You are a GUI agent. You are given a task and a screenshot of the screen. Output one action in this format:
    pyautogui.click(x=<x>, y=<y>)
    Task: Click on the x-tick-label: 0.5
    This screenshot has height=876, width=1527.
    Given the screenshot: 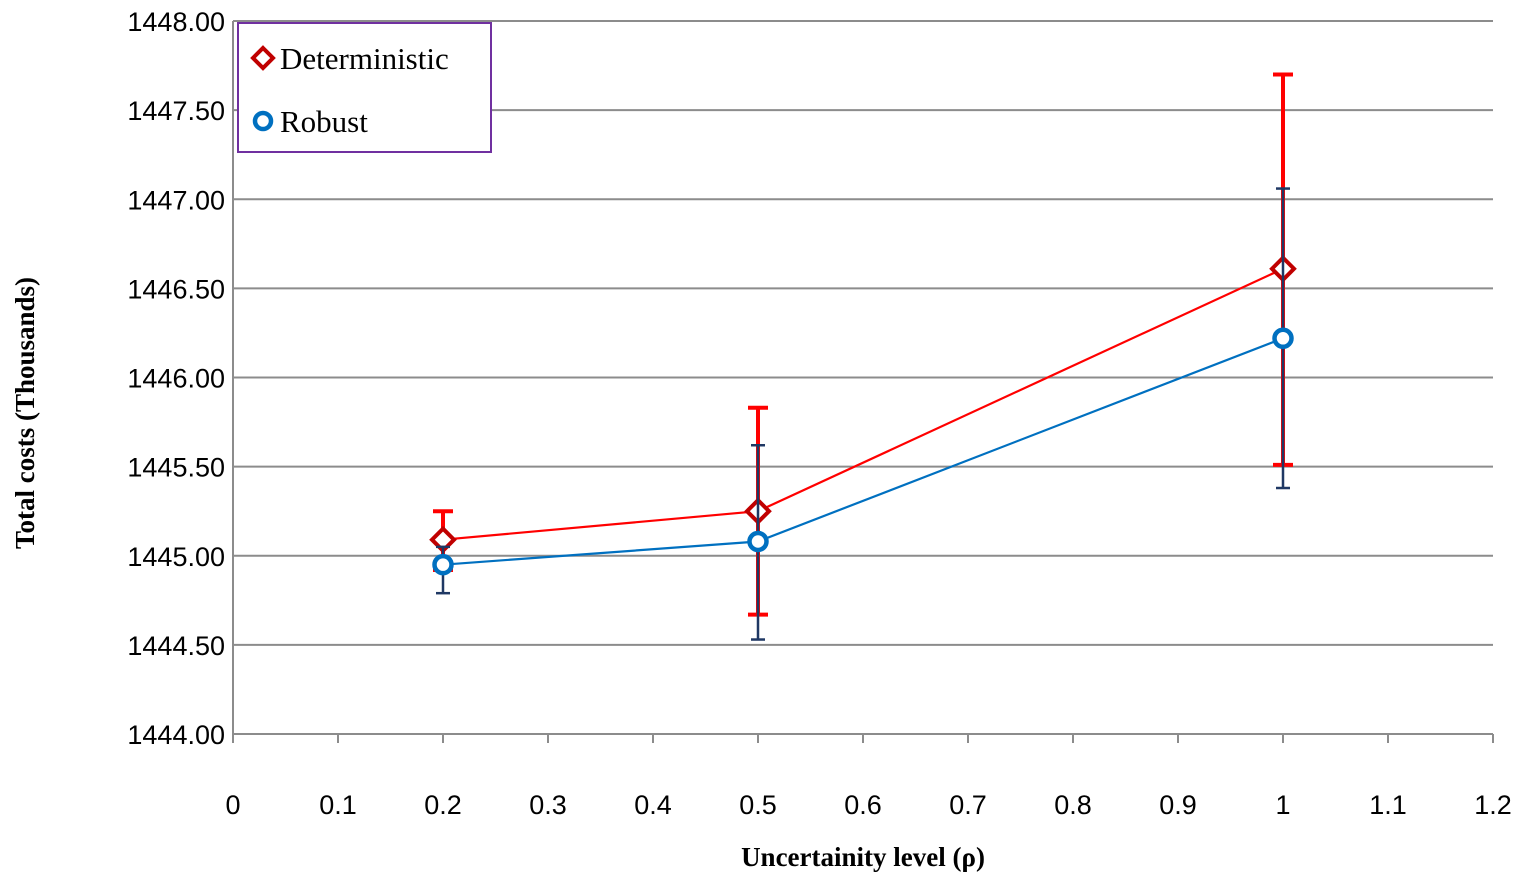 What is the action you would take?
    pyautogui.click(x=758, y=805)
    